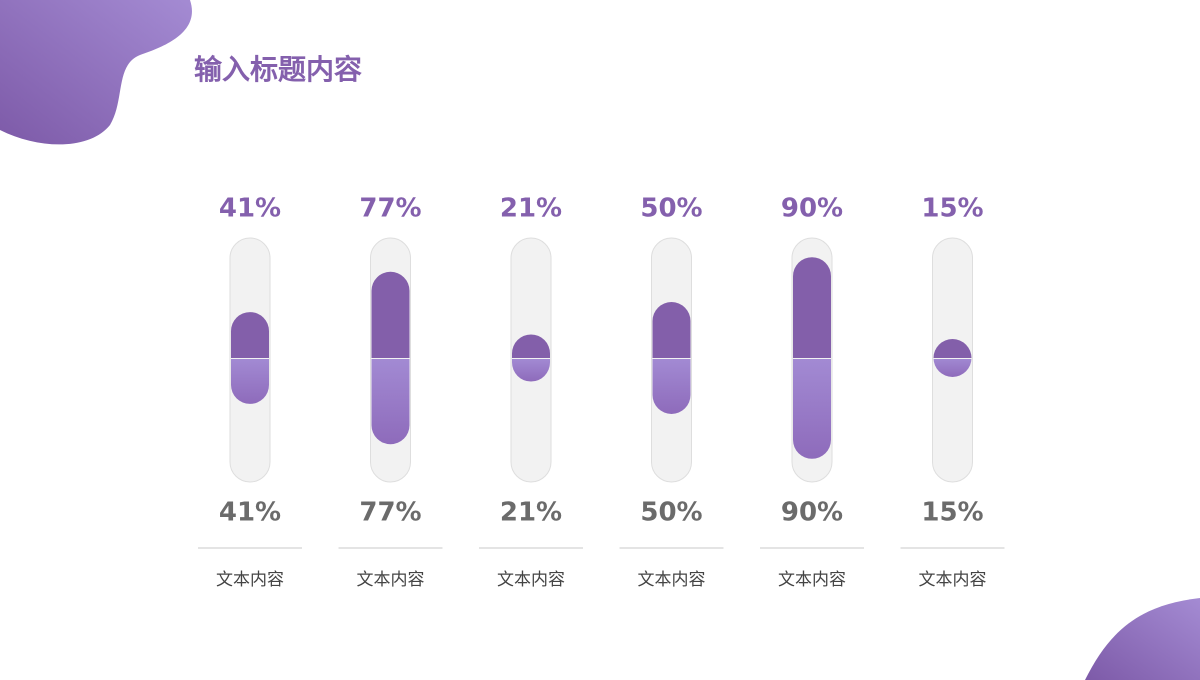 This screenshot has width=1200, height=680. Describe the element at coordinates (671, 513) in the screenshot. I see `bottom-value-label: 50%` at that location.